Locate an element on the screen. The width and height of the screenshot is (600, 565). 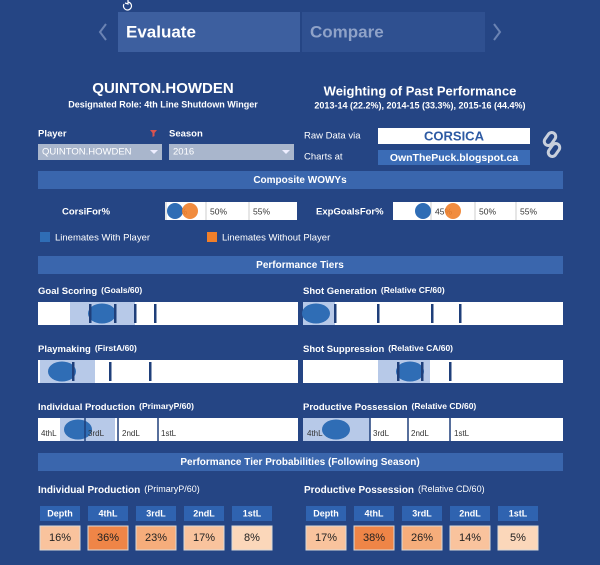
filter-label: Season is located at coordinates (186, 134).